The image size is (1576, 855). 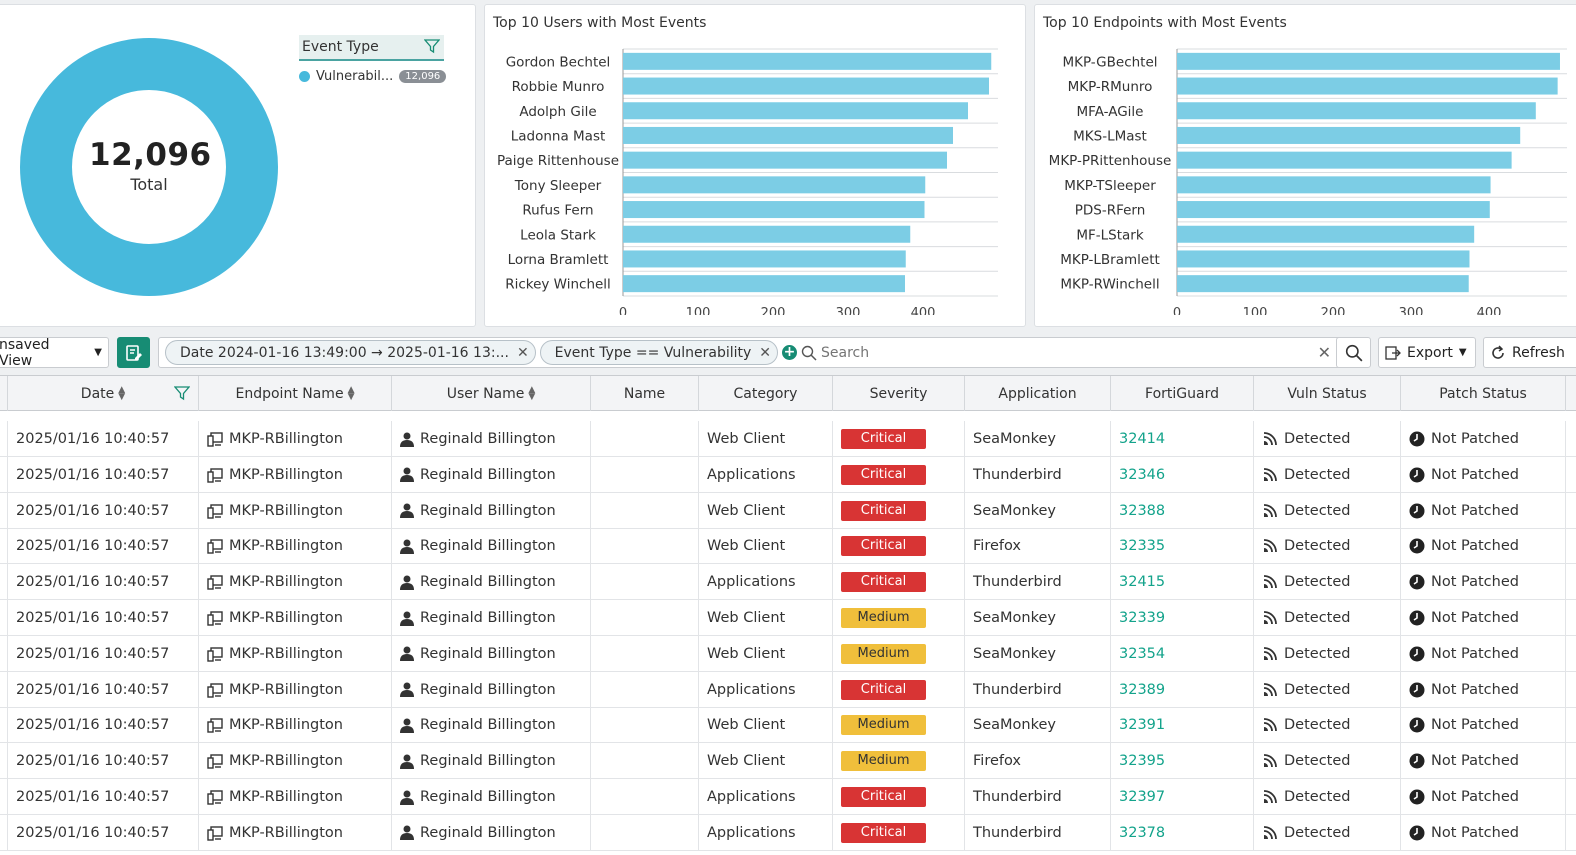 What do you see at coordinates (1142, 797) in the screenshot?
I see `fortiguard-link: 32397` at bounding box center [1142, 797].